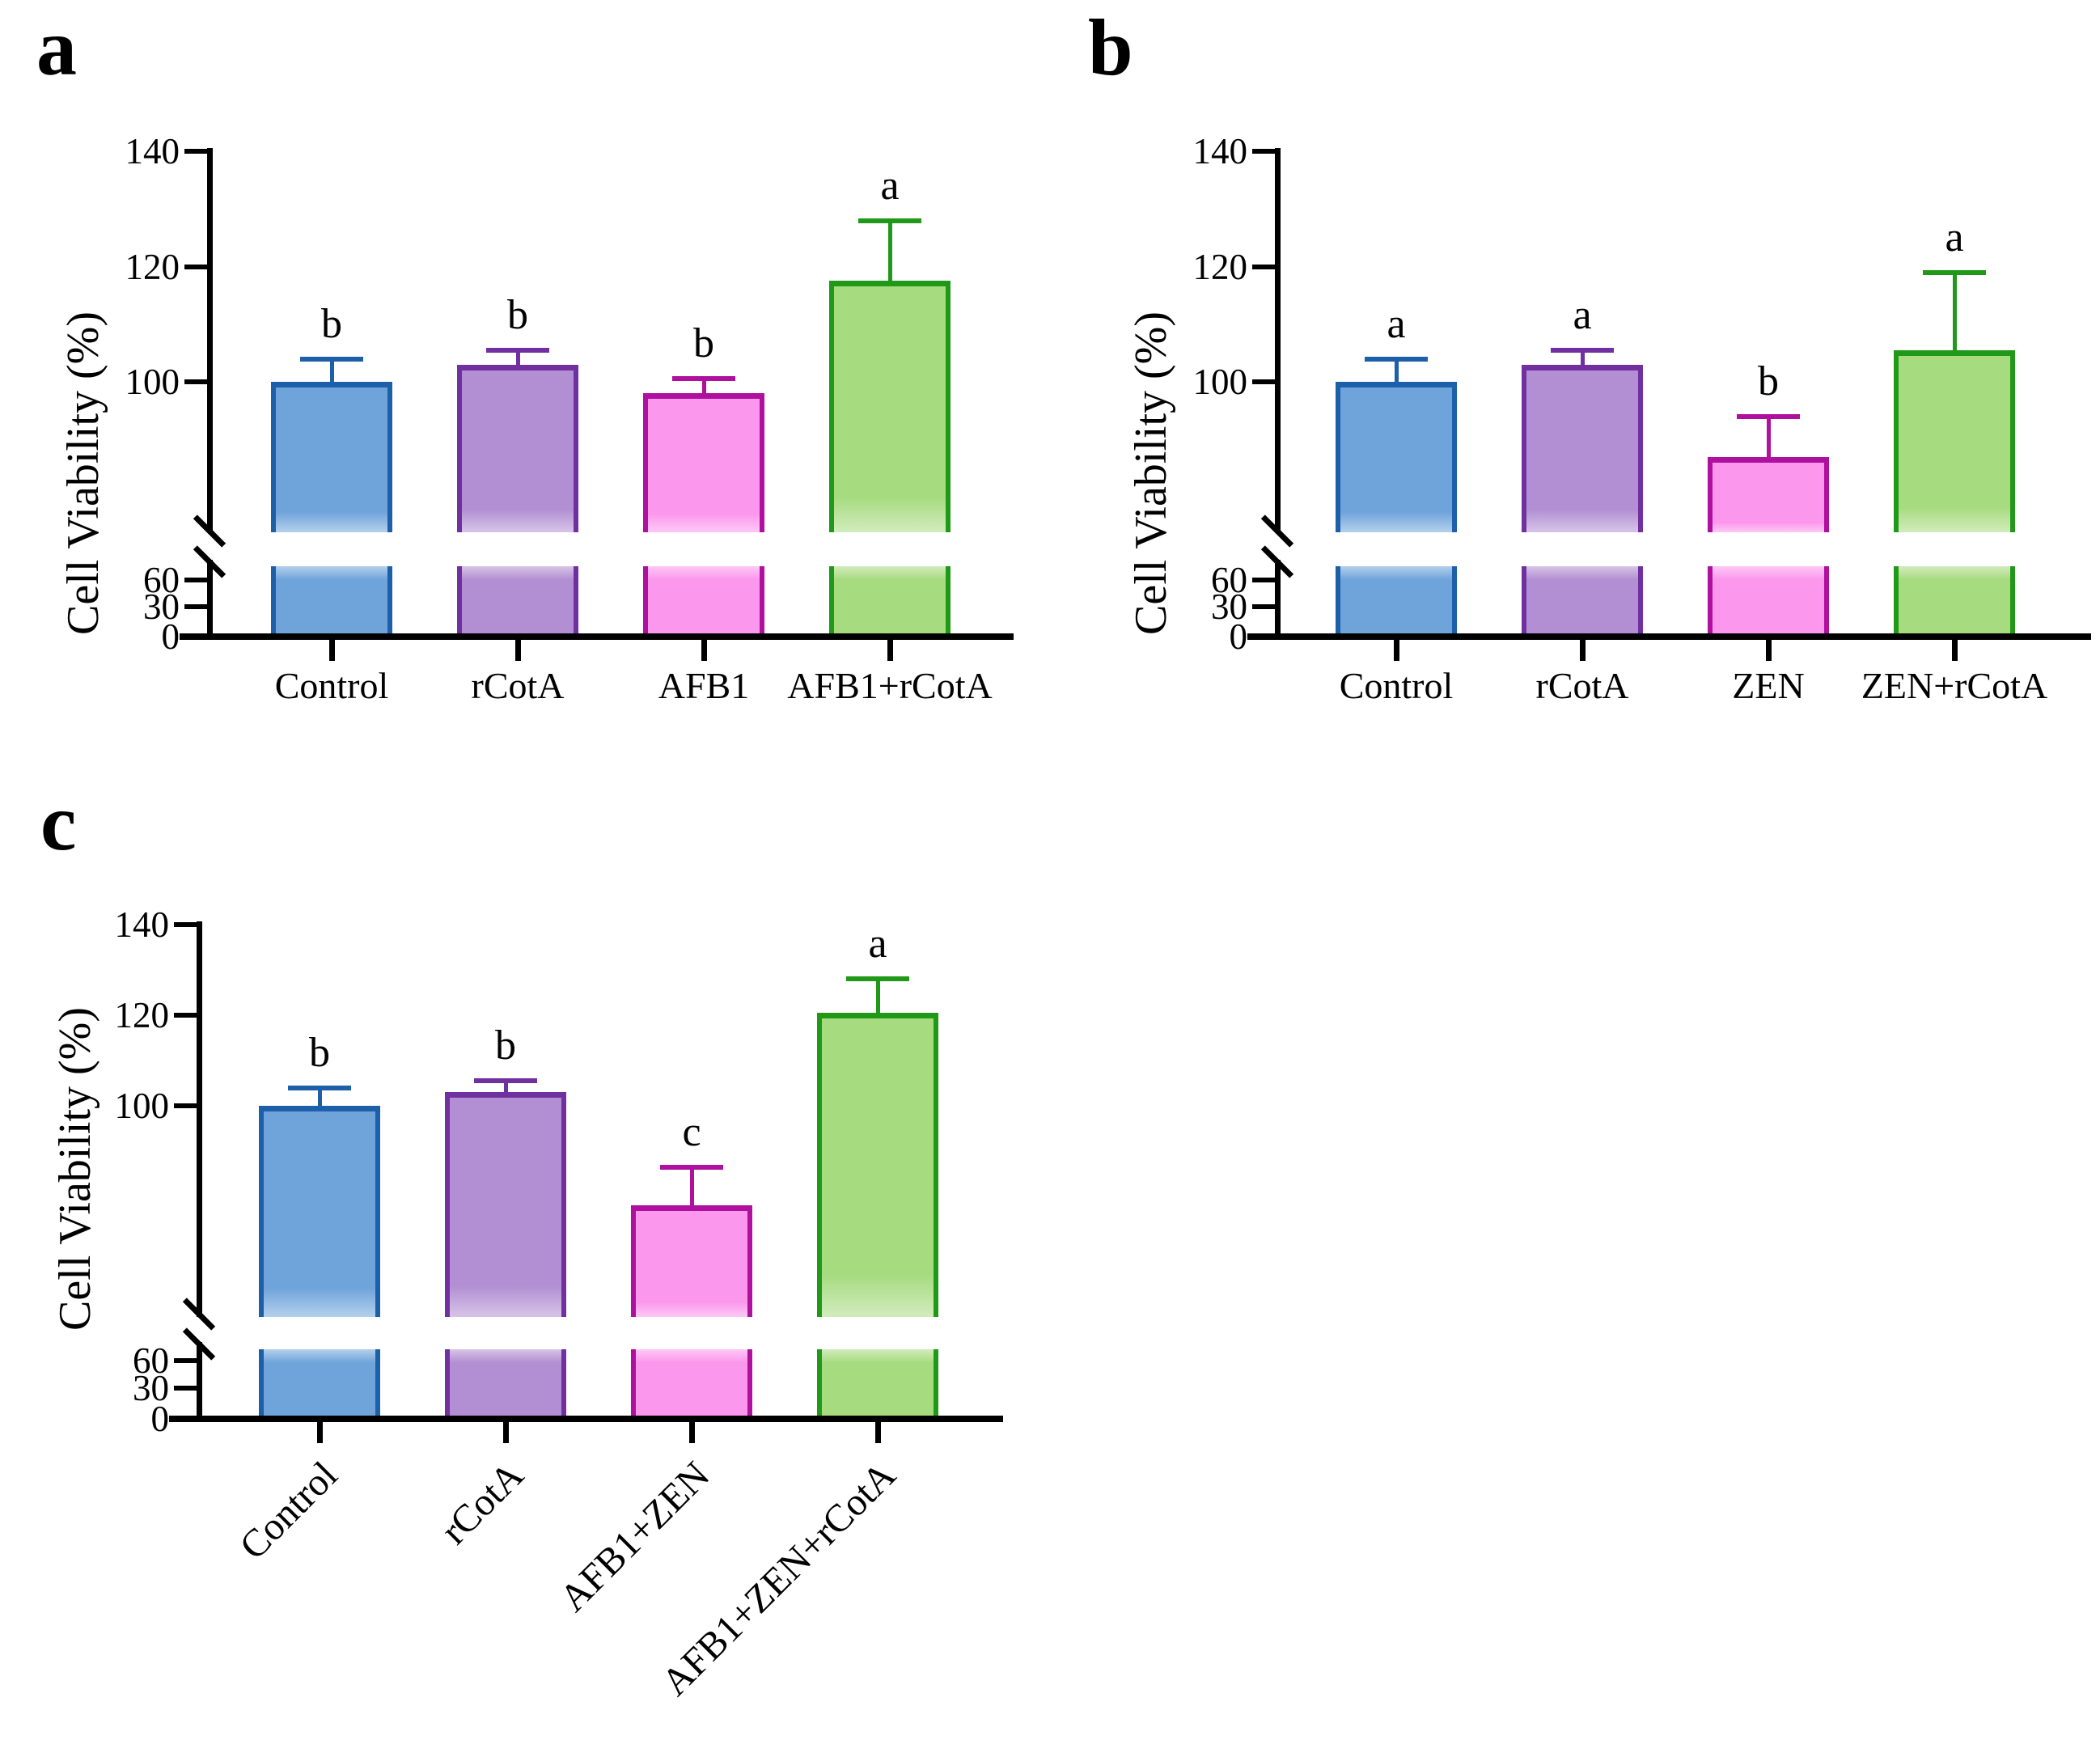  What do you see at coordinates (1769, 685) in the screenshot?
I see `x-category-label-ZEN: ZEN` at bounding box center [1769, 685].